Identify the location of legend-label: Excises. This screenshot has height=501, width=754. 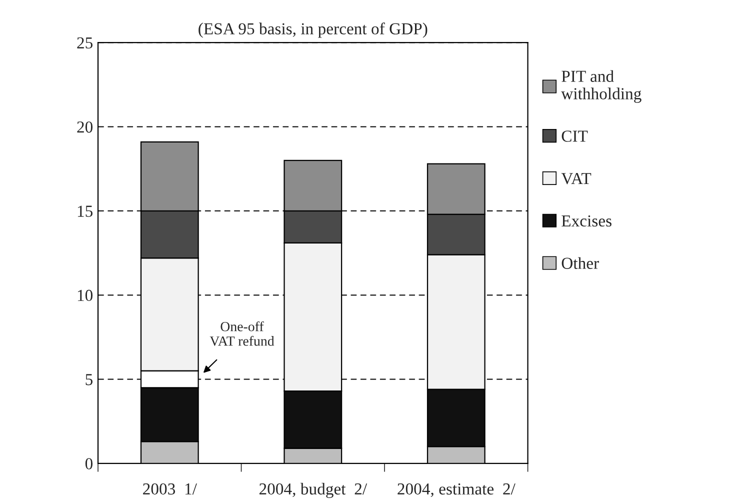
(587, 221).